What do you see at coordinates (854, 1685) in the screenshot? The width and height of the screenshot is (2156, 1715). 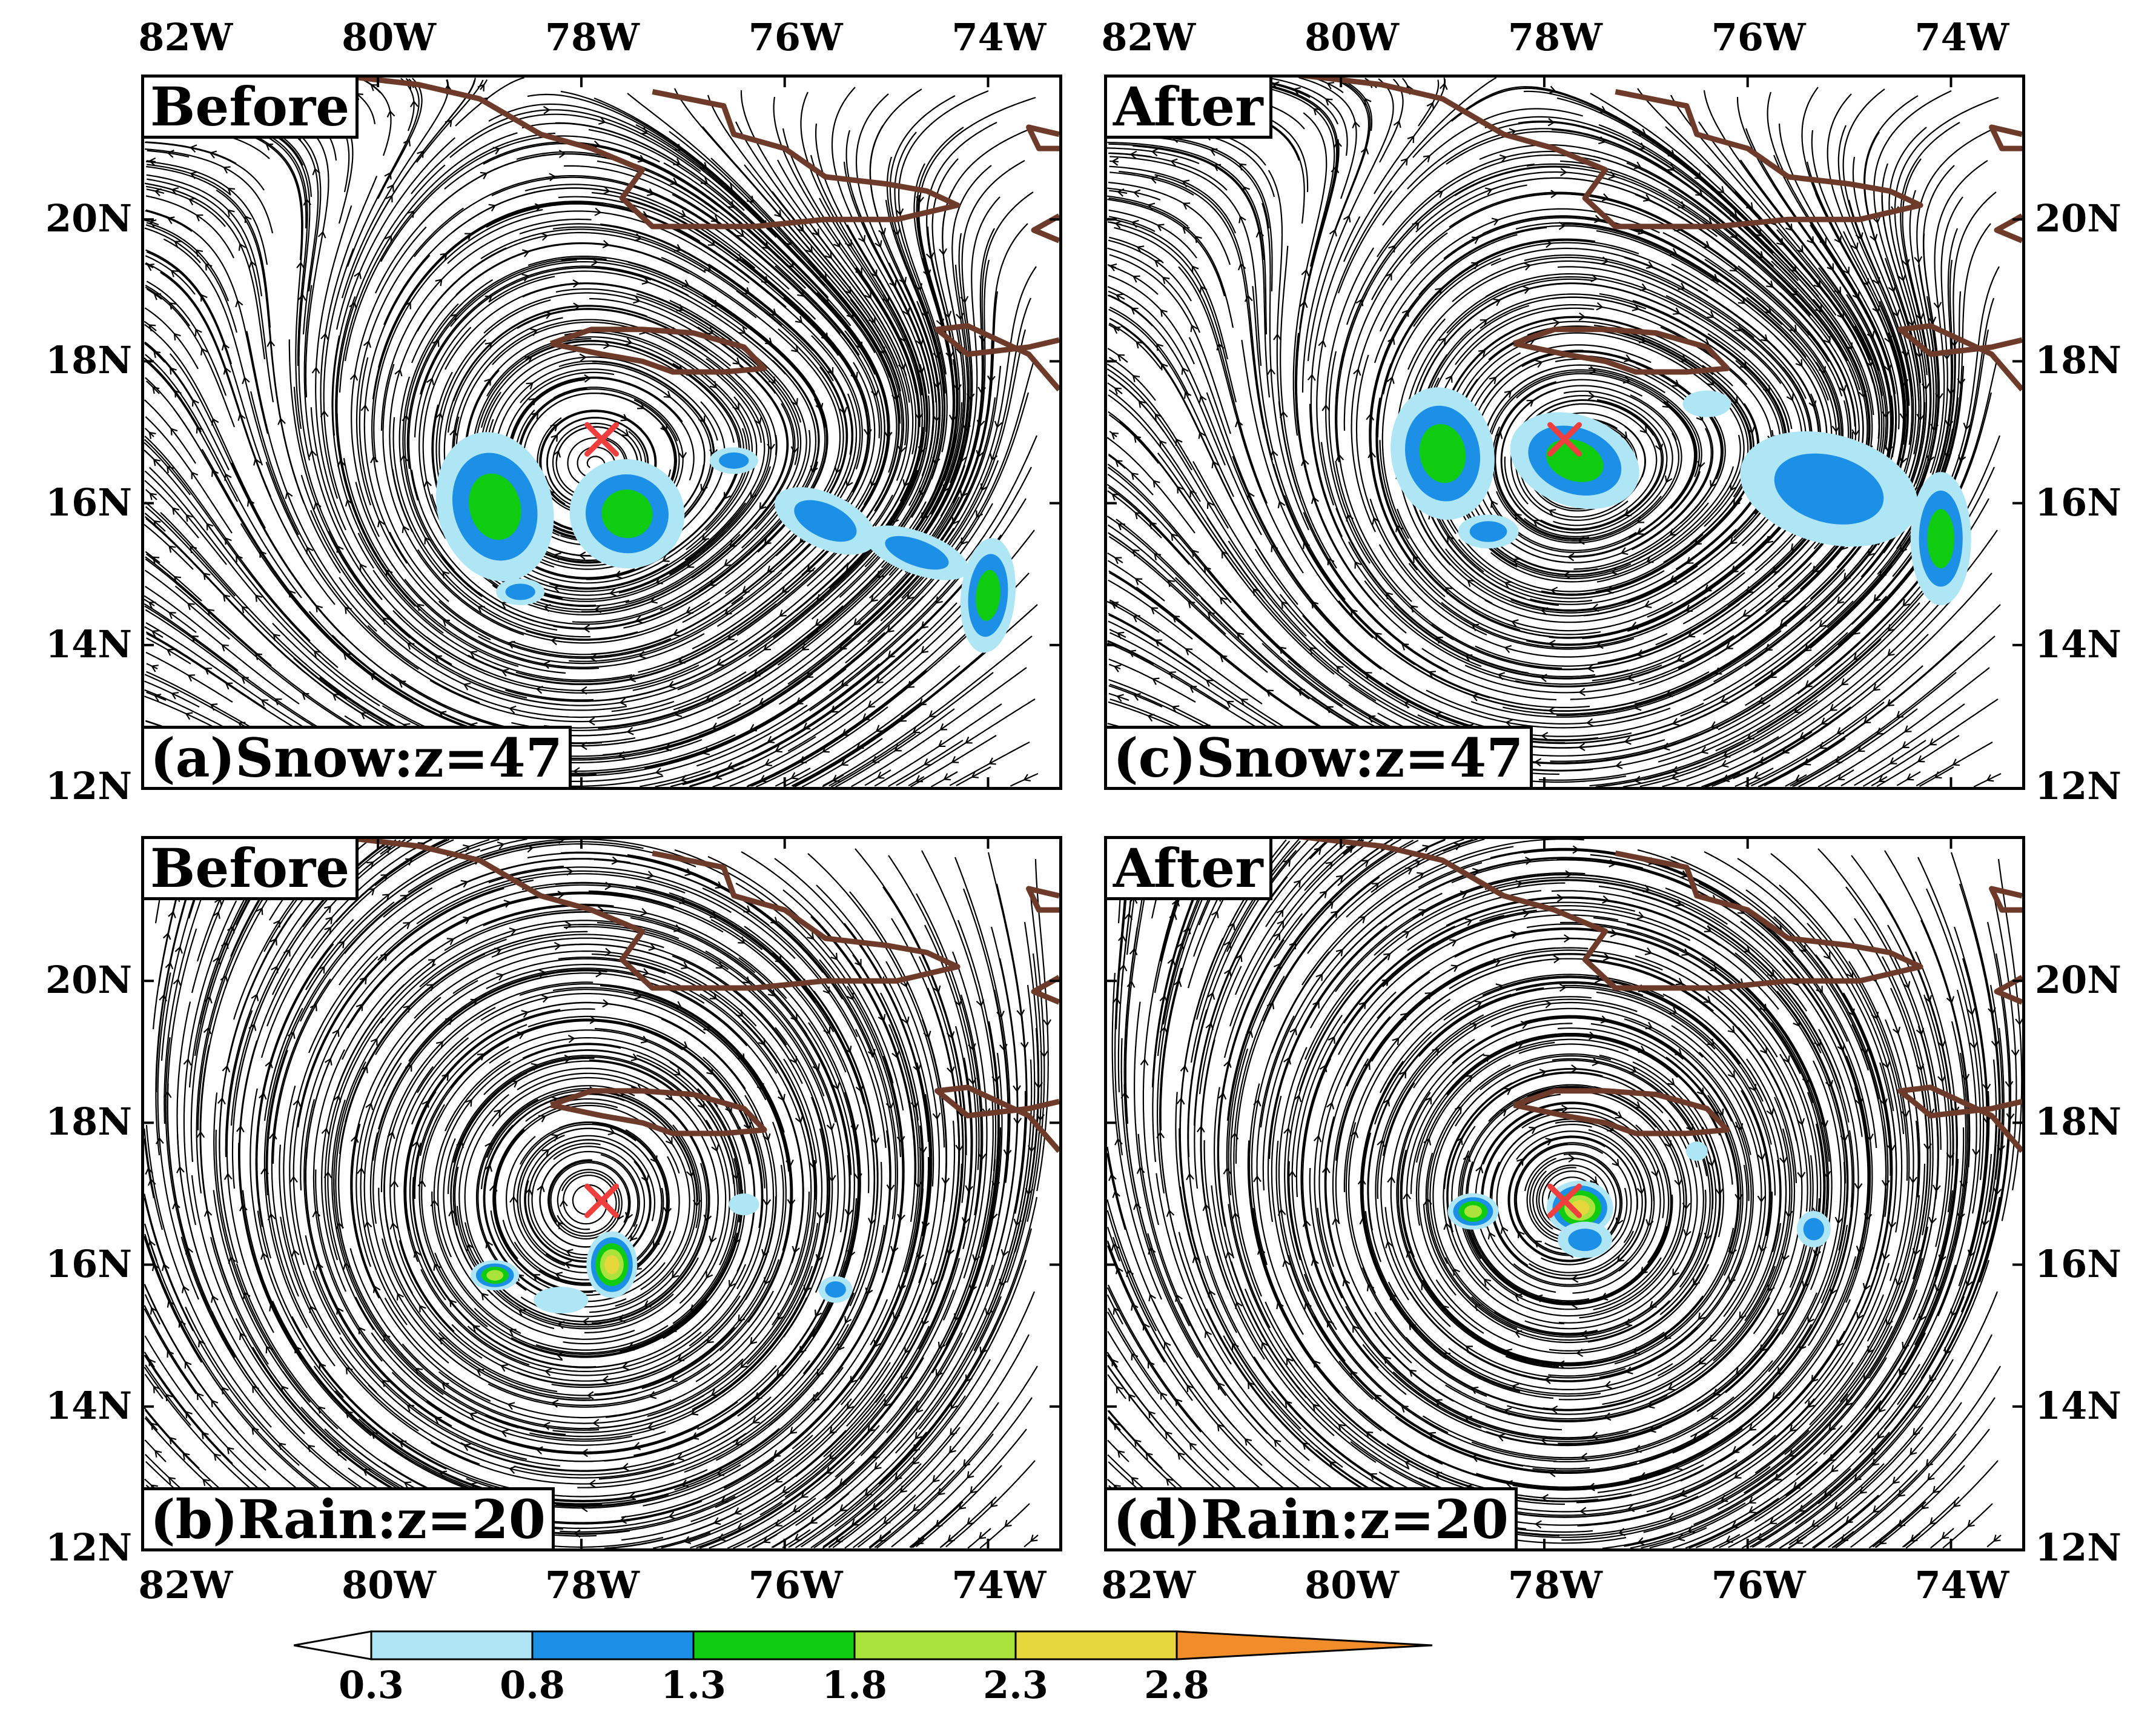 I see `colorbar-level-label: 1.8` at bounding box center [854, 1685].